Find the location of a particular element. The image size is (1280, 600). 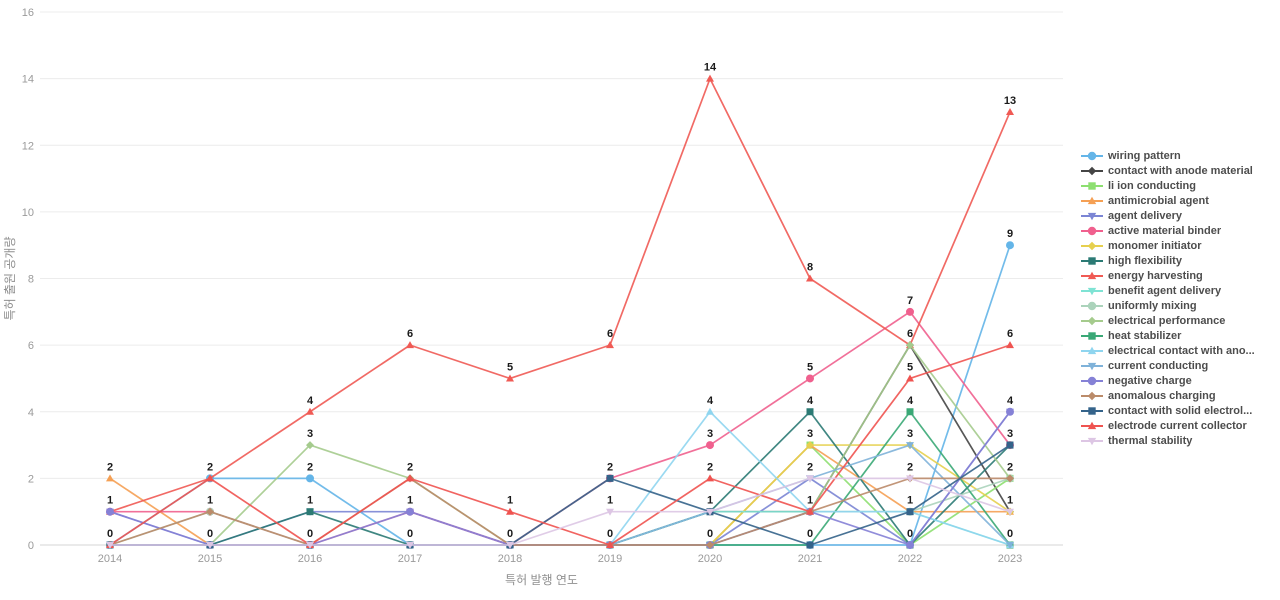

data-label-2017-0: 0 is located at coordinates (410, 534).